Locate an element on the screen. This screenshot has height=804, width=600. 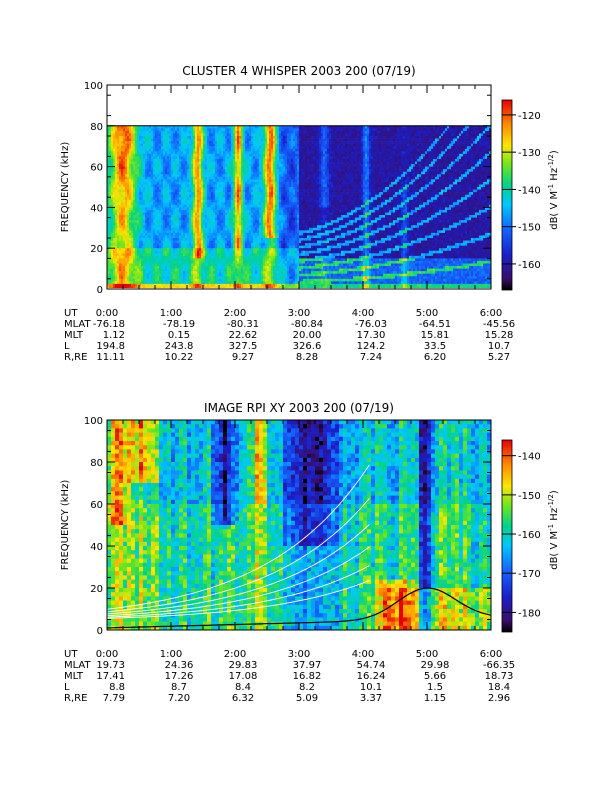
ephemeris-value: -66.35 is located at coordinates (499, 665).